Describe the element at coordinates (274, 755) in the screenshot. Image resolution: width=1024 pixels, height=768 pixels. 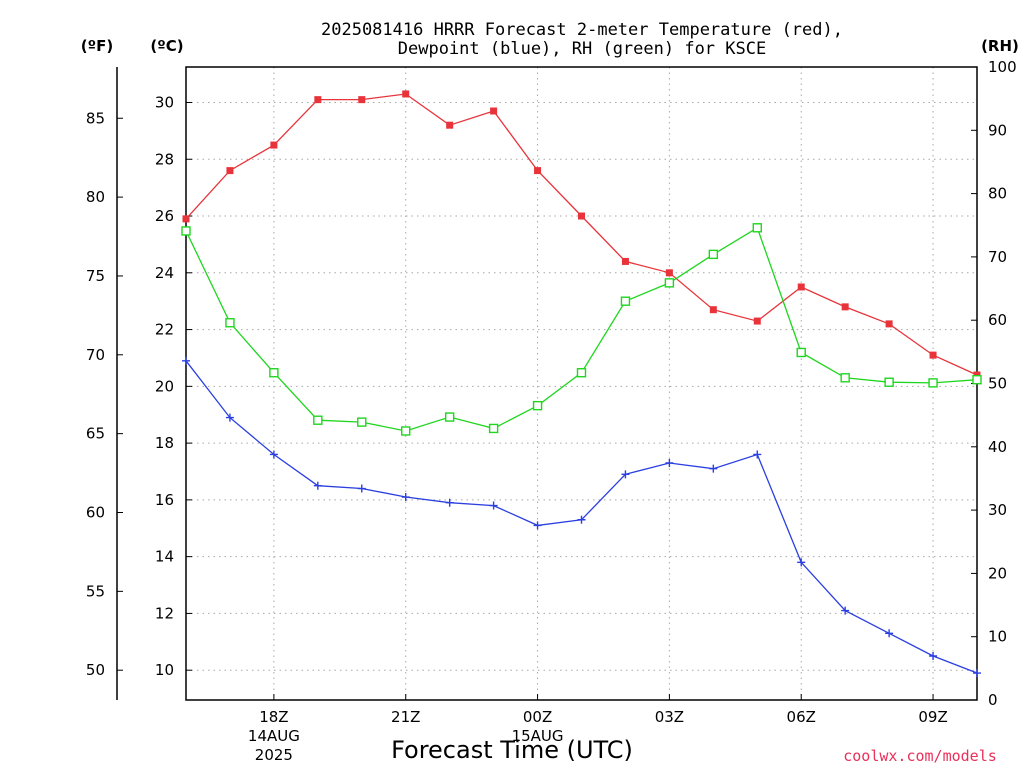
I see `x-date-label: 2025` at that location.